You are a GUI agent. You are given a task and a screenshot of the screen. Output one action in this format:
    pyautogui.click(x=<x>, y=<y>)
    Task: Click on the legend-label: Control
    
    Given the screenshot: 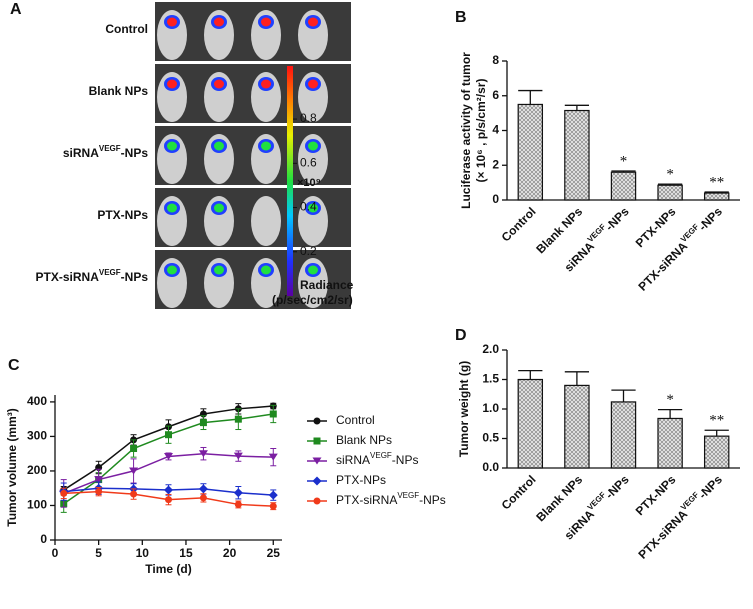 What is the action you would take?
    pyautogui.click(x=355, y=420)
    